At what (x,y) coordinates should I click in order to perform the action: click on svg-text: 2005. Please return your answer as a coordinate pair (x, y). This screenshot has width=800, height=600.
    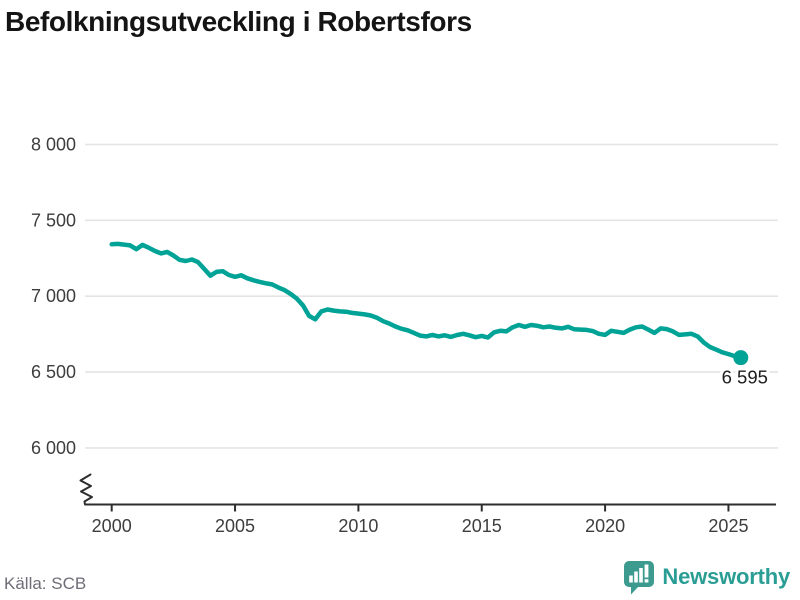
    Looking at the image, I should click on (235, 526).